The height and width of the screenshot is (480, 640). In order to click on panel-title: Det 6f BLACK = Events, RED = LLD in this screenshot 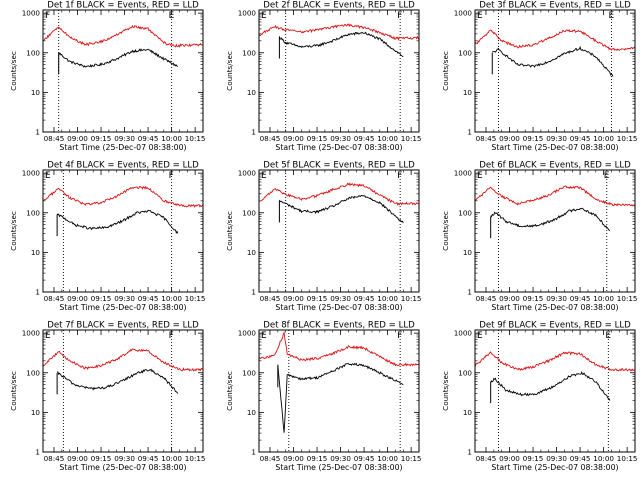, I will do `click(555, 166)`.